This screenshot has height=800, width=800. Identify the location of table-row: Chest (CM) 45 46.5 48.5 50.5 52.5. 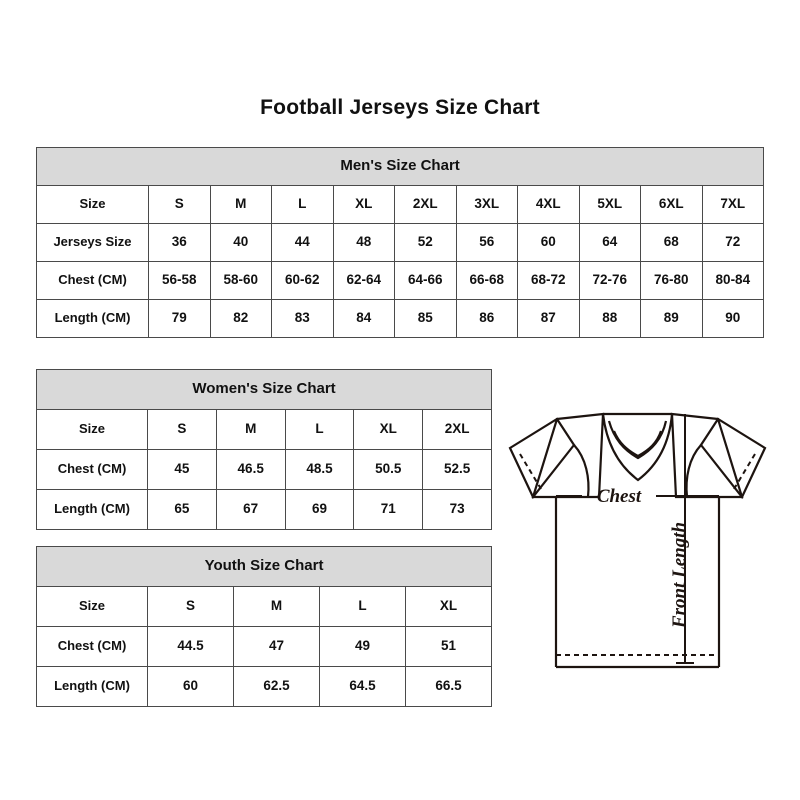
(264, 469).